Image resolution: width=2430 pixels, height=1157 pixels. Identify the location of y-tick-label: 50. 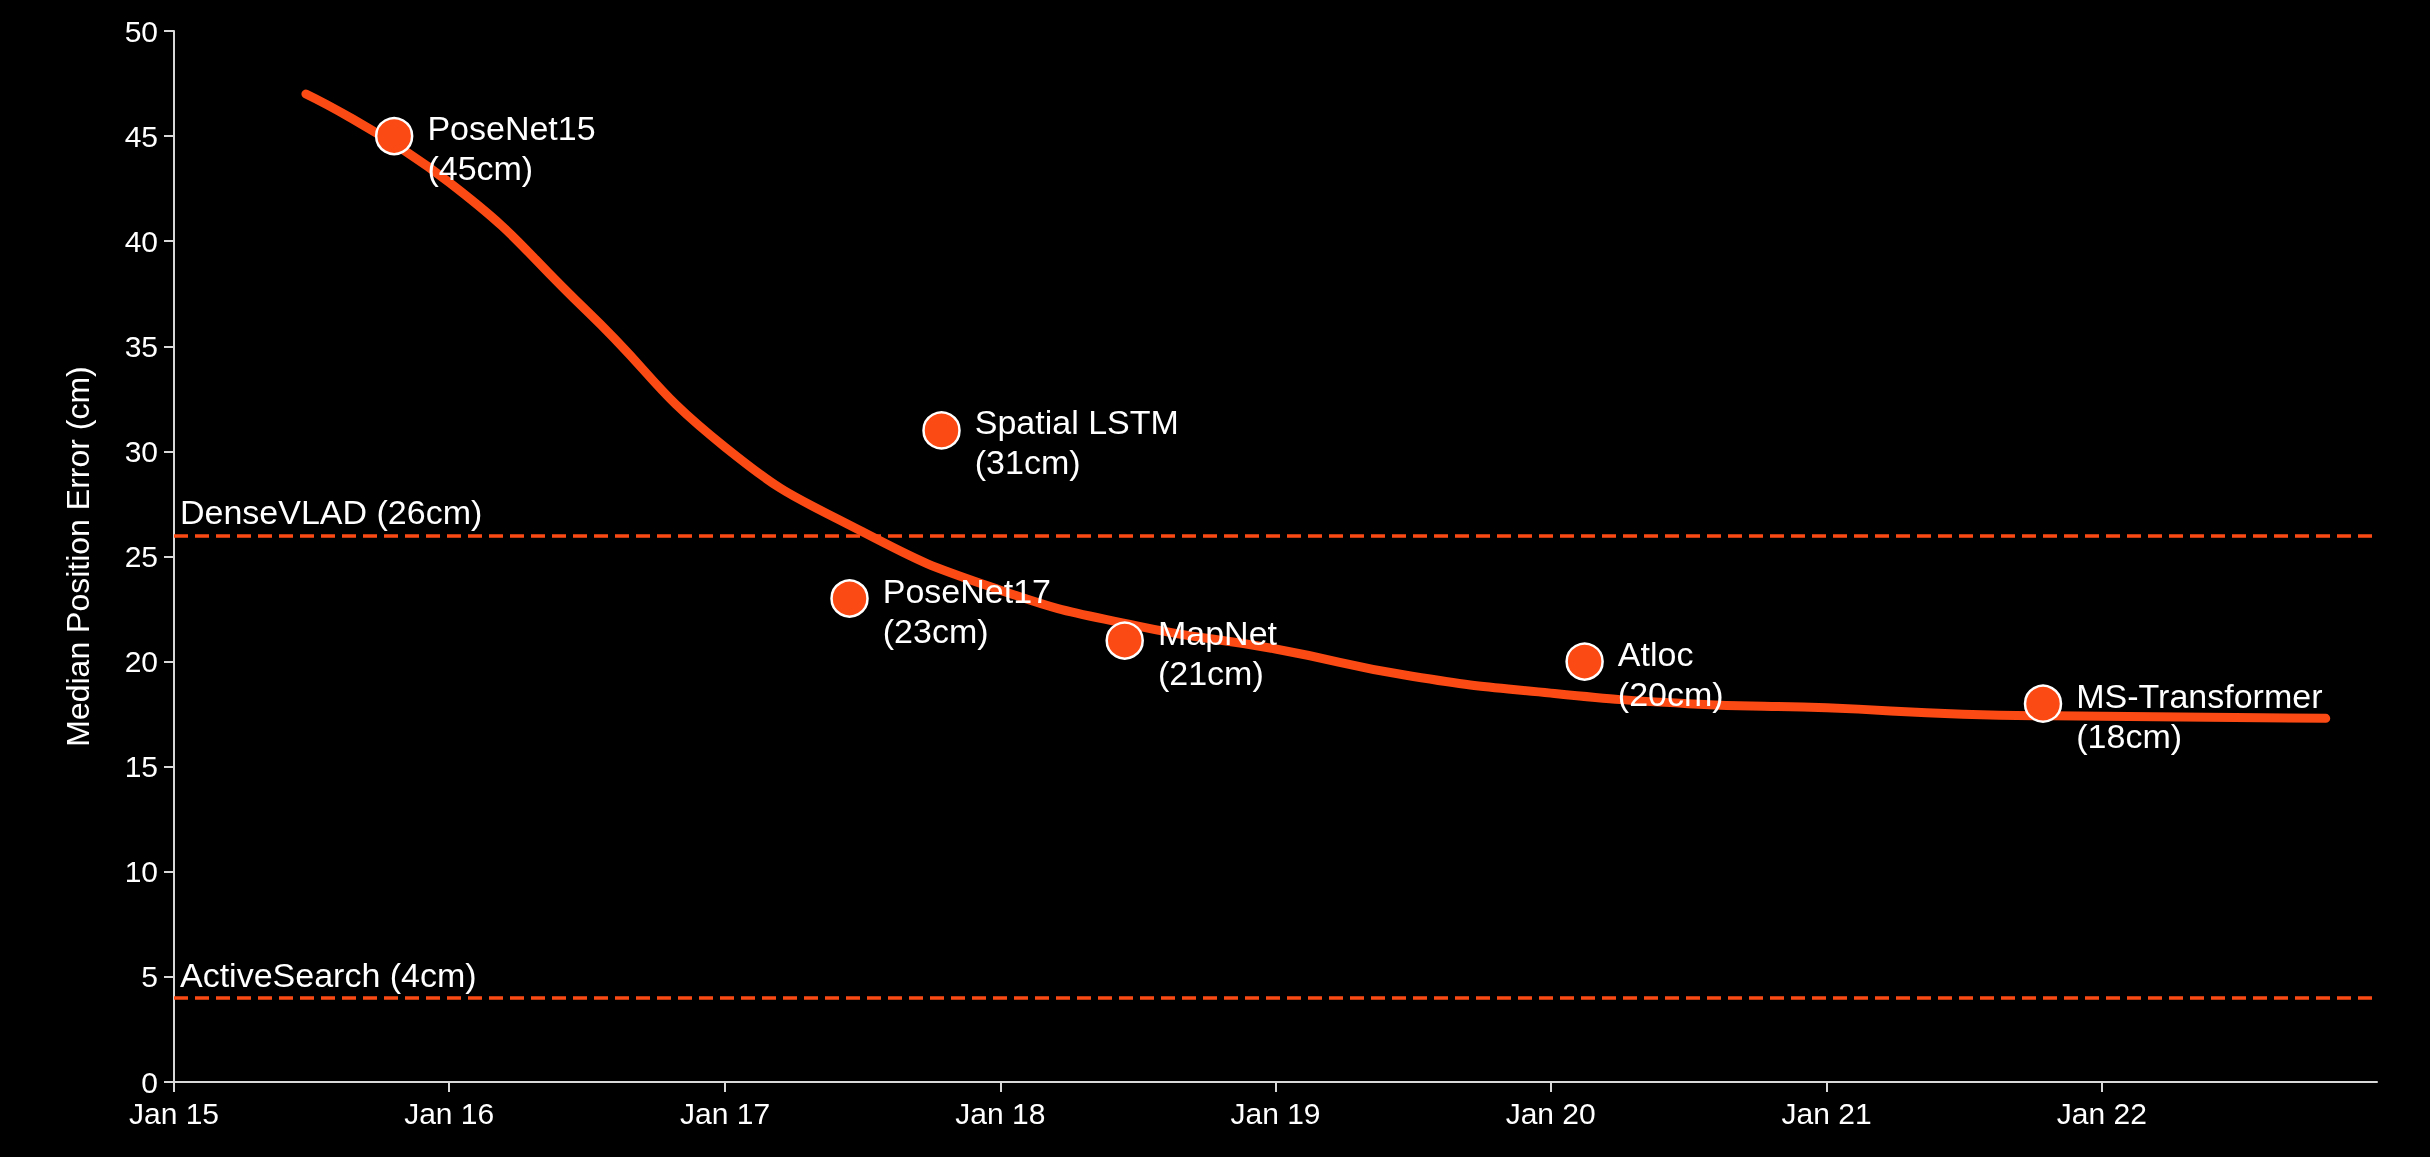
(141, 31).